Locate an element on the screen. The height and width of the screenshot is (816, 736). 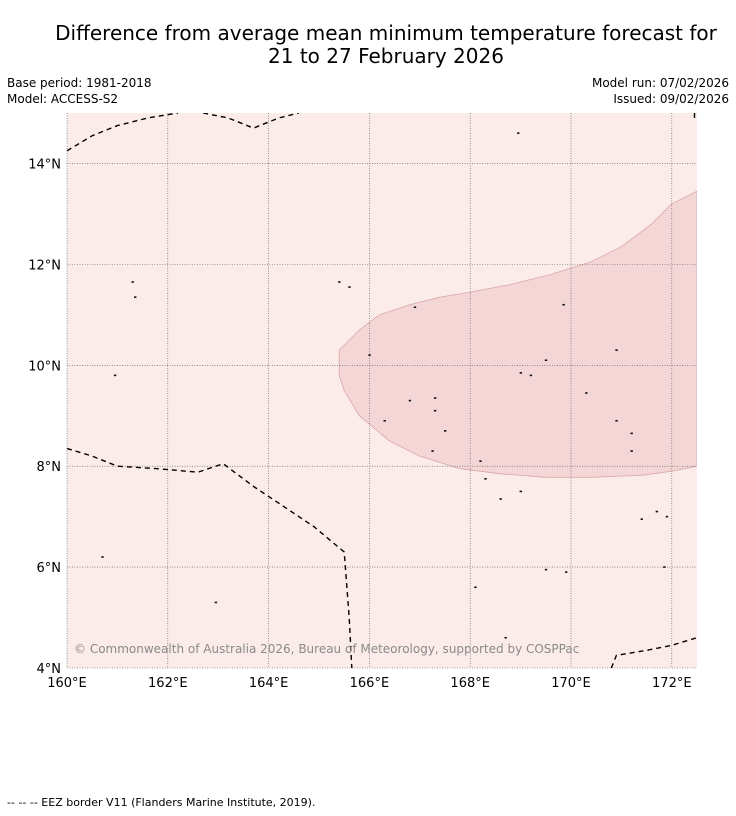
model-run-text: Model run: 07/02/2026 is located at coordinates (660, 83).